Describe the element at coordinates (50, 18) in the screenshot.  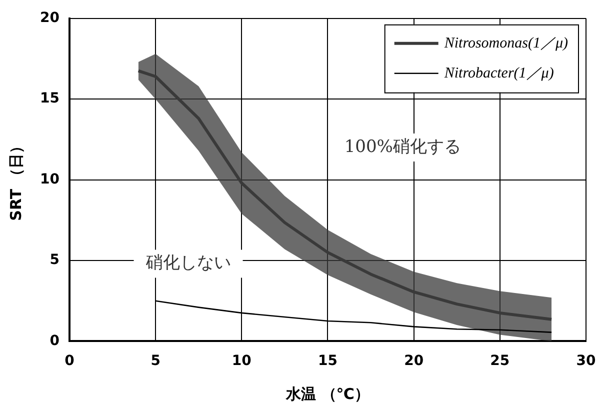
I see `y-tick-label: 20` at that location.